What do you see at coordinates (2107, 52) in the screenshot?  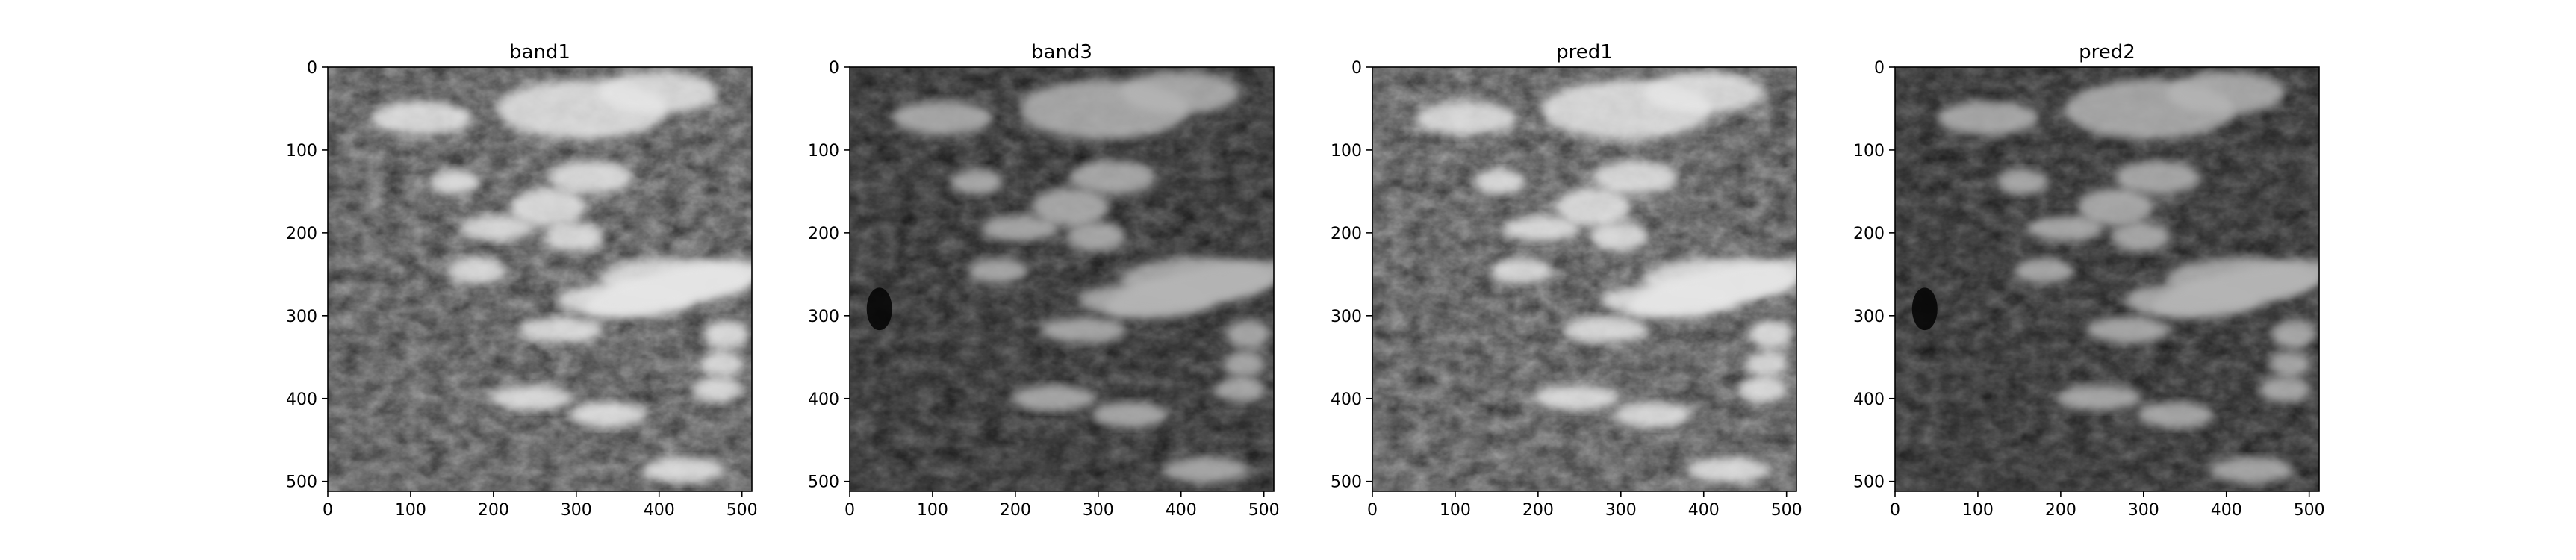 I see `panel-title: pred2` at bounding box center [2107, 52].